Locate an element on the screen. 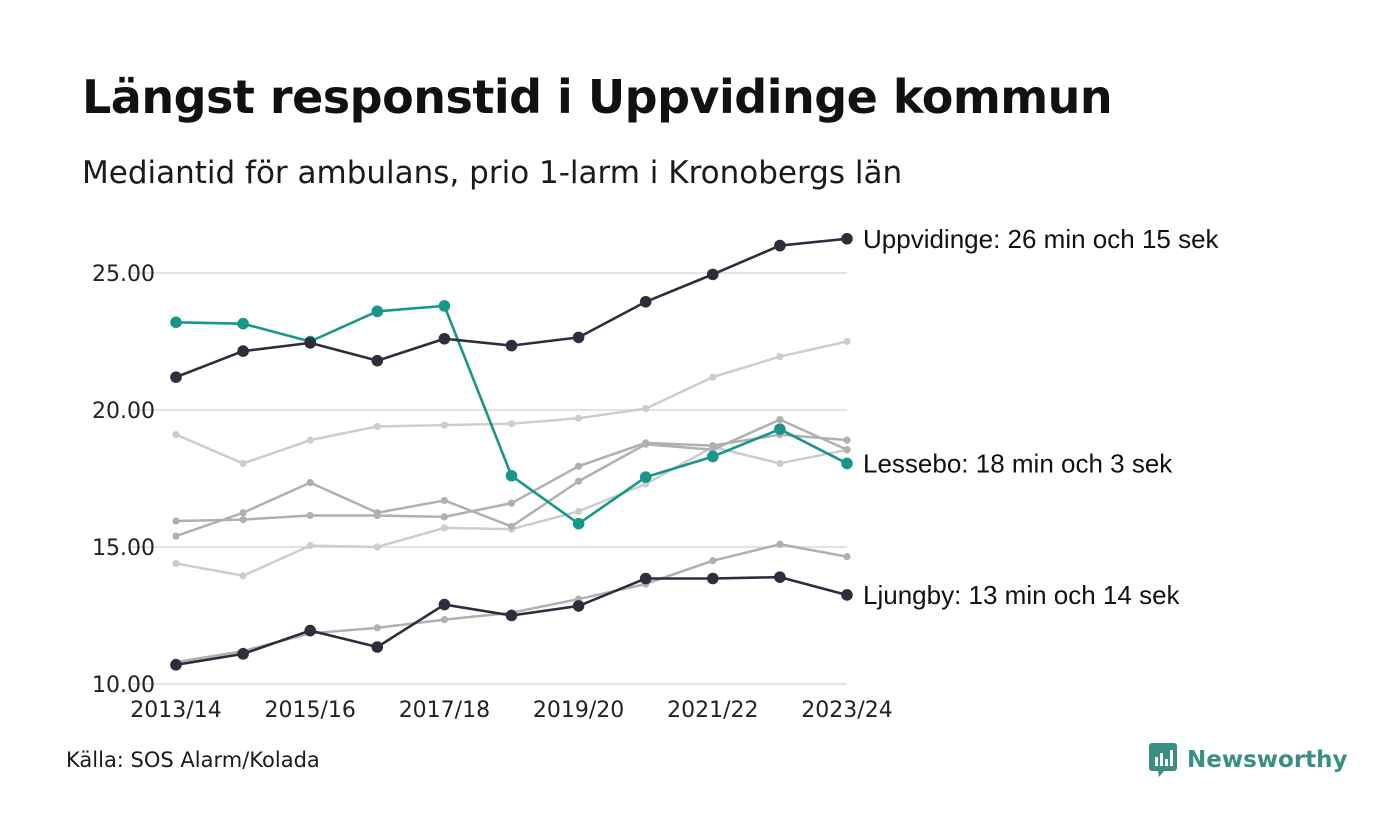  newsworthy-logo-icon is located at coordinates (1163, 760).